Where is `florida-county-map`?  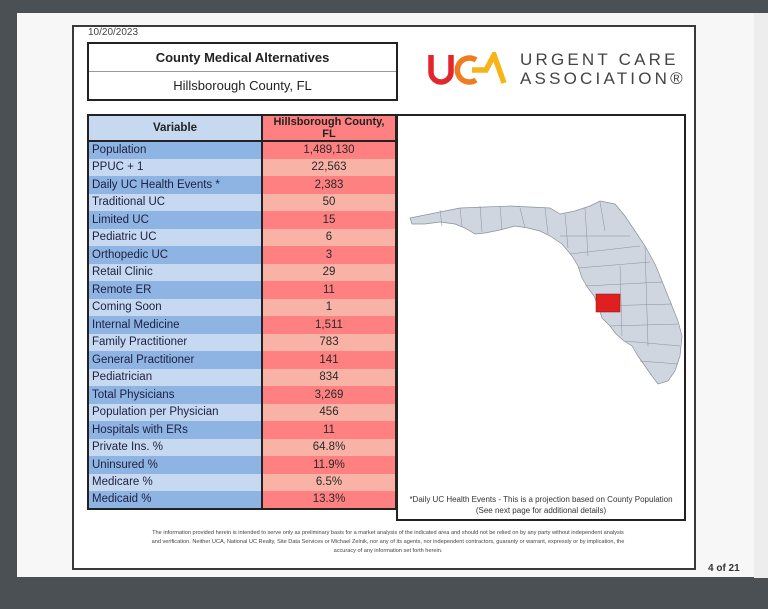
florida-county-map is located at coordinates (546, 292).